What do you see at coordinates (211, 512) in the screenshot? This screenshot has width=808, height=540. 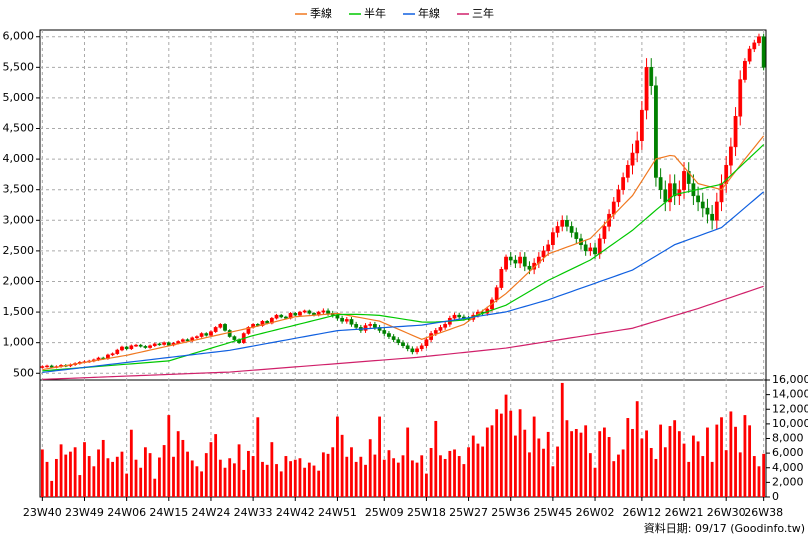 I see `x-tick-label: 24W24` at bounding box center [211, 512].